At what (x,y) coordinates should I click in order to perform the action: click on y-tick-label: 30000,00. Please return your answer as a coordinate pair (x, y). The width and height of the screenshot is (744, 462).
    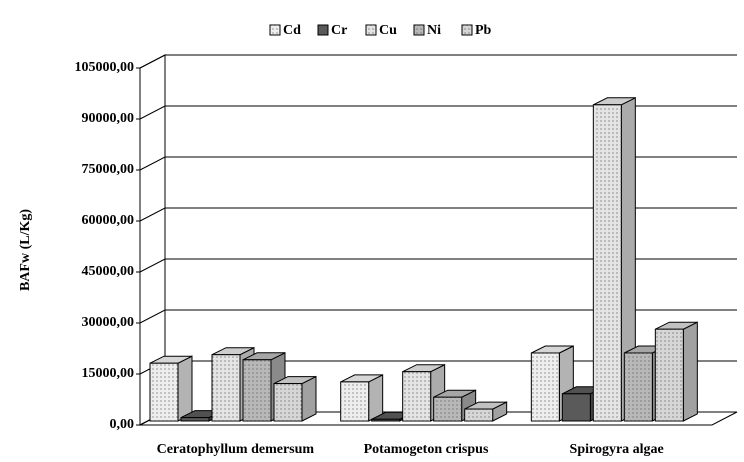
    Looking at the image, I should click on (108, 322).